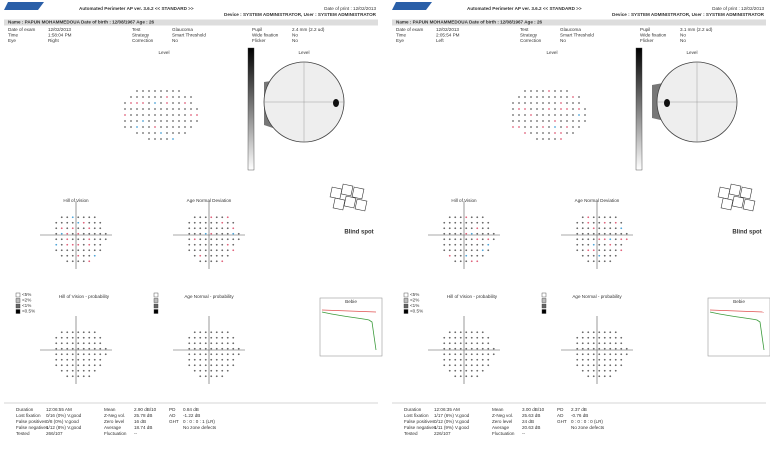 Image resolution: width=770 pixels, height=450 pixels. Describe the element at coordinates (452, 415) in the screenshot. I see `stat-value: 1/17 (6%) V.good` at that location.